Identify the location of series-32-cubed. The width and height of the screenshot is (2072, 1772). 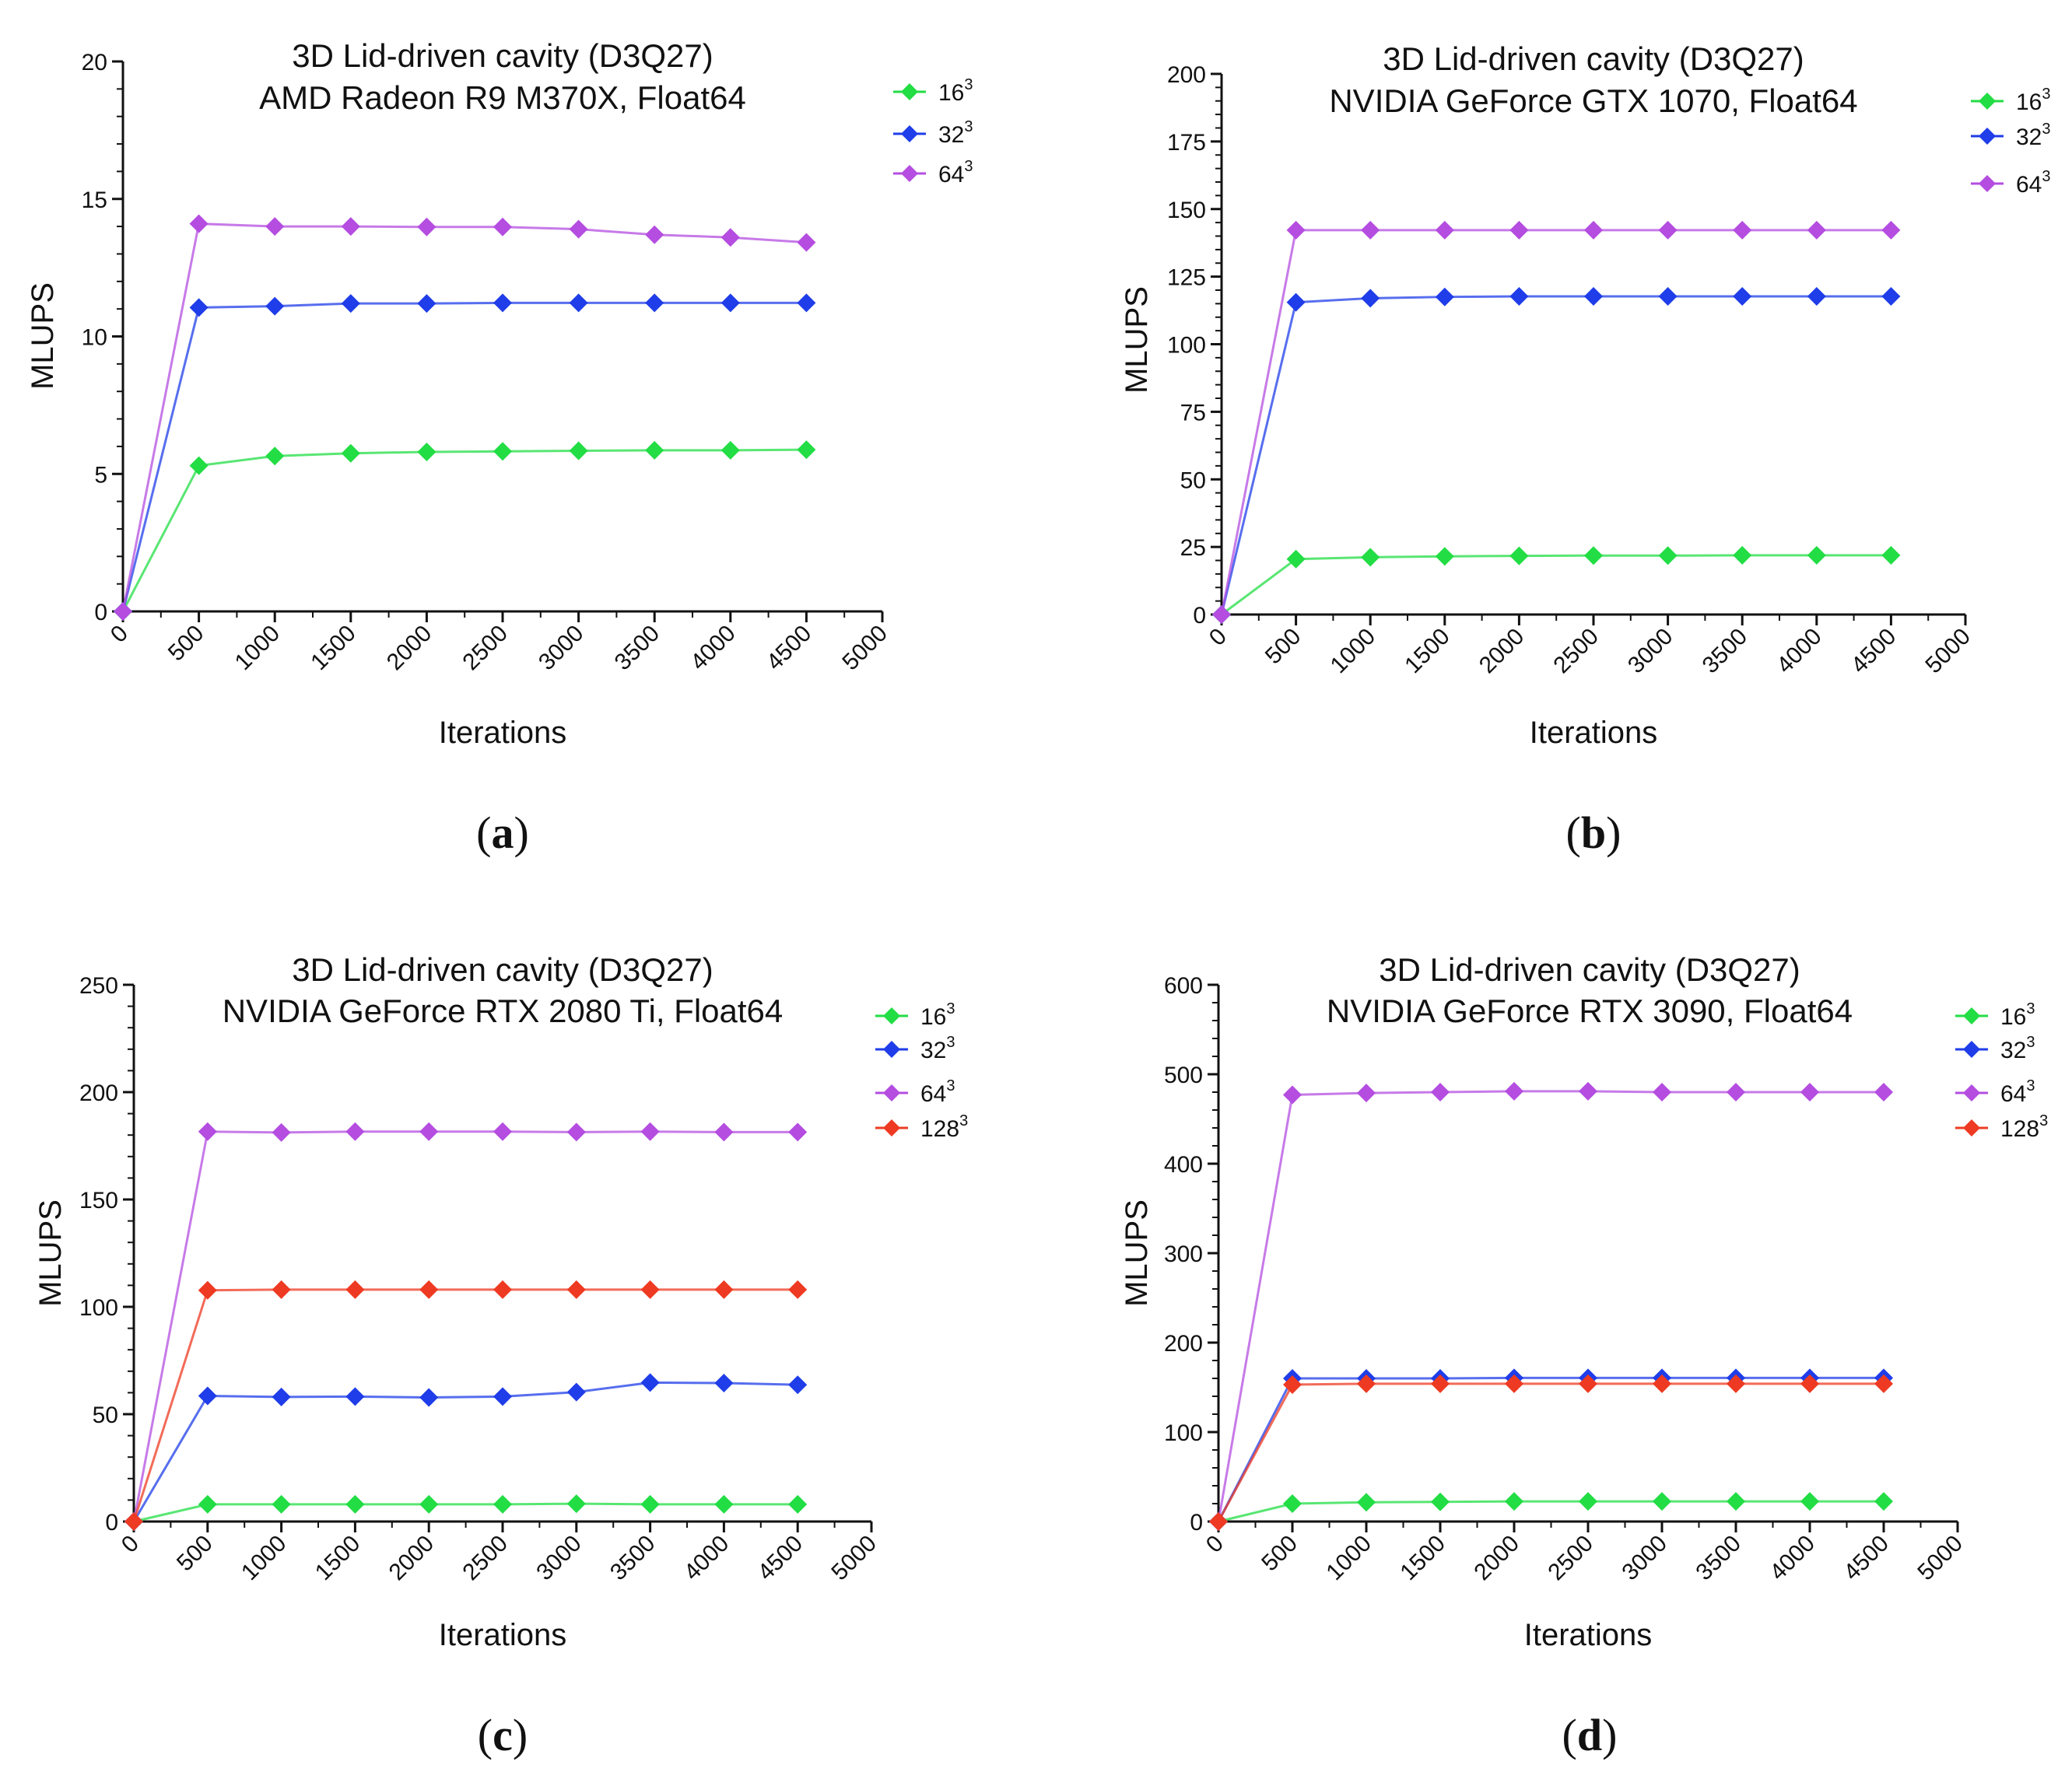
(1551, 1449).